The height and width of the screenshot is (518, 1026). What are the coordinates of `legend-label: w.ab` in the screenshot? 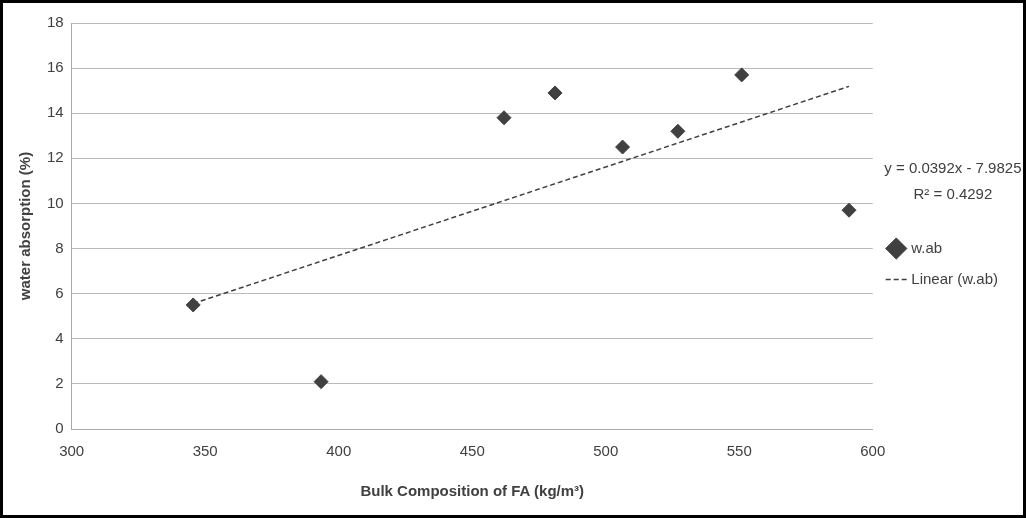 It's located at (926, 247).